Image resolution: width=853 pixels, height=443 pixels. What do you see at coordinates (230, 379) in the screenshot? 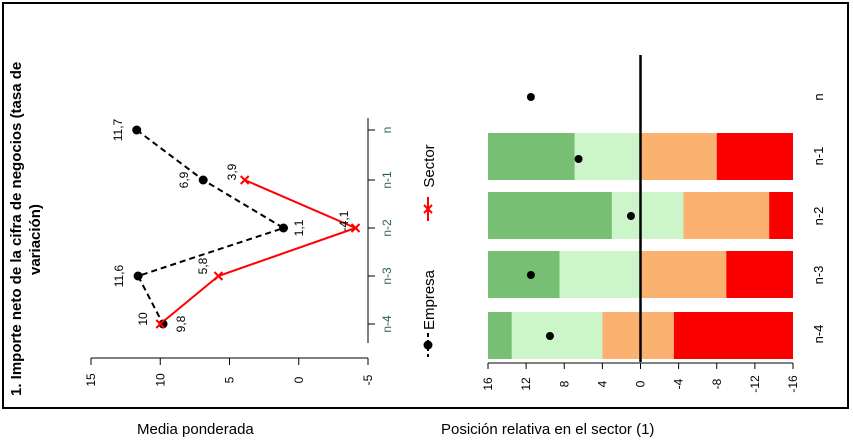
I see `value-tick-label: 5` at bounding box center [230, 379].